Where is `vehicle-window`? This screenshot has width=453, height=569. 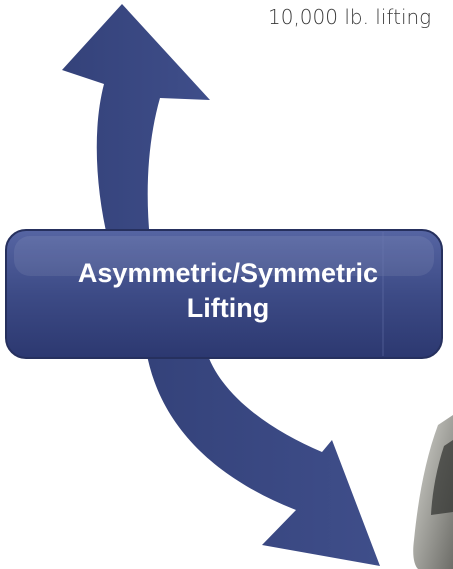
vehicle-window is located at coordinates (442, 477).